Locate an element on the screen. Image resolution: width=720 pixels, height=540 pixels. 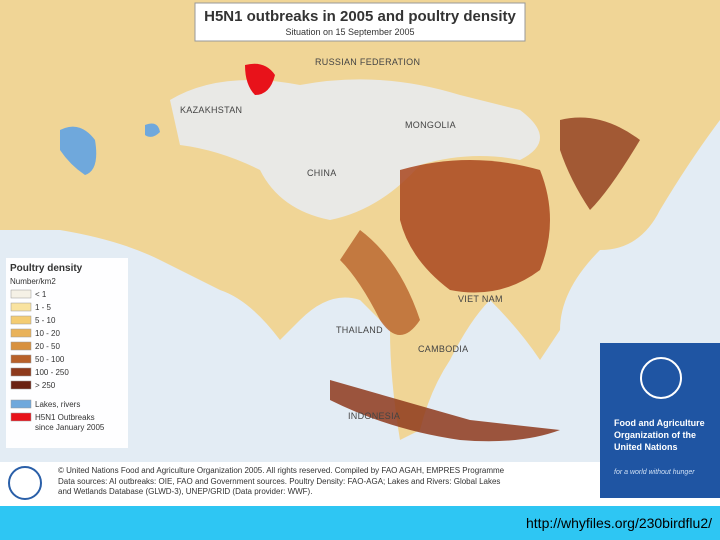
fao-motto: for a world without hunger is located at coordinates (654, 472).